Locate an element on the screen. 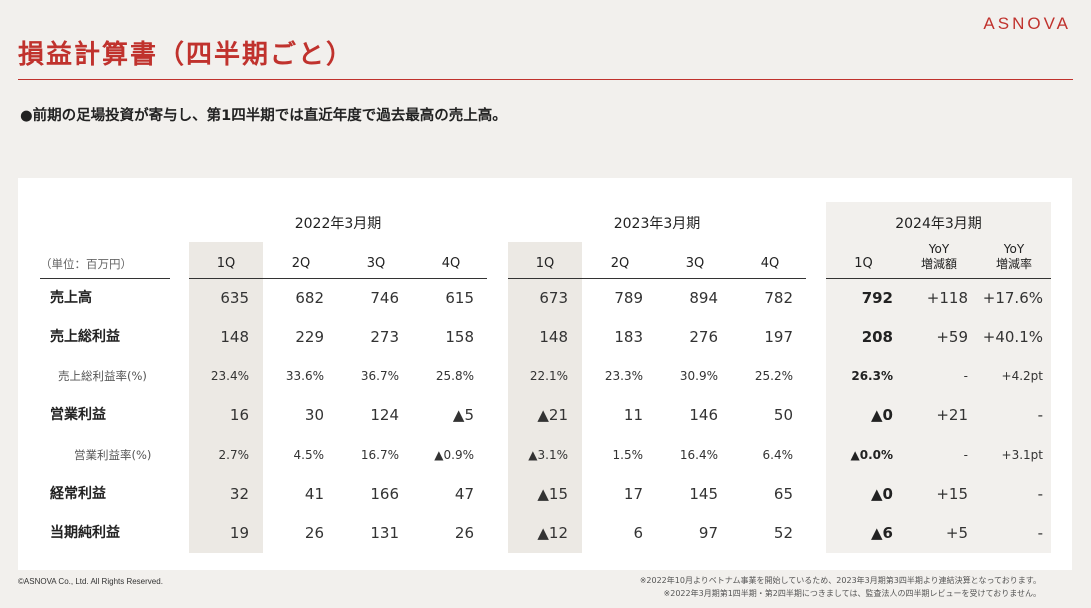 The width and height of the screenshot is (1091, 608). value-2022-q4: 158 is located at coordinates (459, 337).